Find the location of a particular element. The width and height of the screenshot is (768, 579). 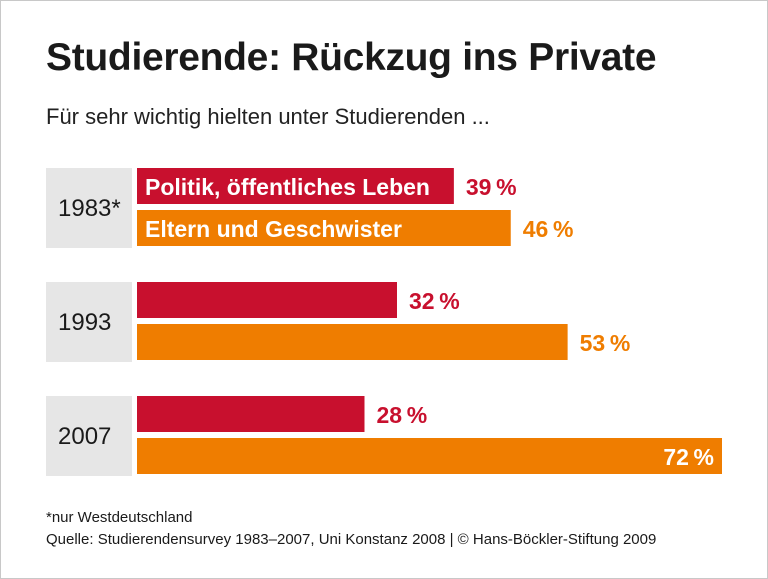

series-label: Eltern und Geschwister is located at coordinates (273, 229).